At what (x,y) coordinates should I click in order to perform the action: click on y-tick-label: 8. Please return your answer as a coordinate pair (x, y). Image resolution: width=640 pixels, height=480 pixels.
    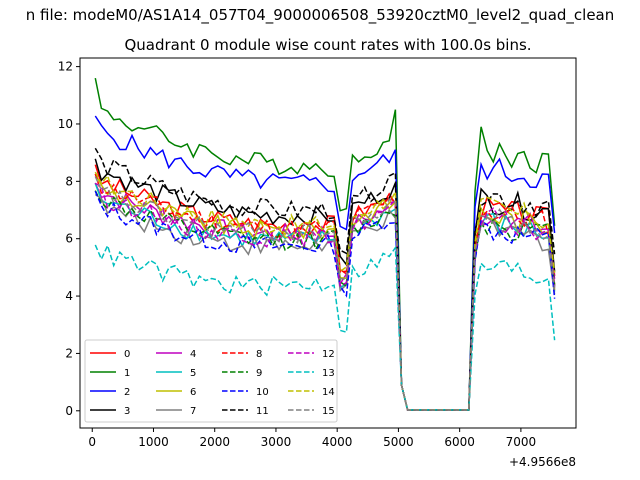
    Looking at the image, I should click on (69, 181).